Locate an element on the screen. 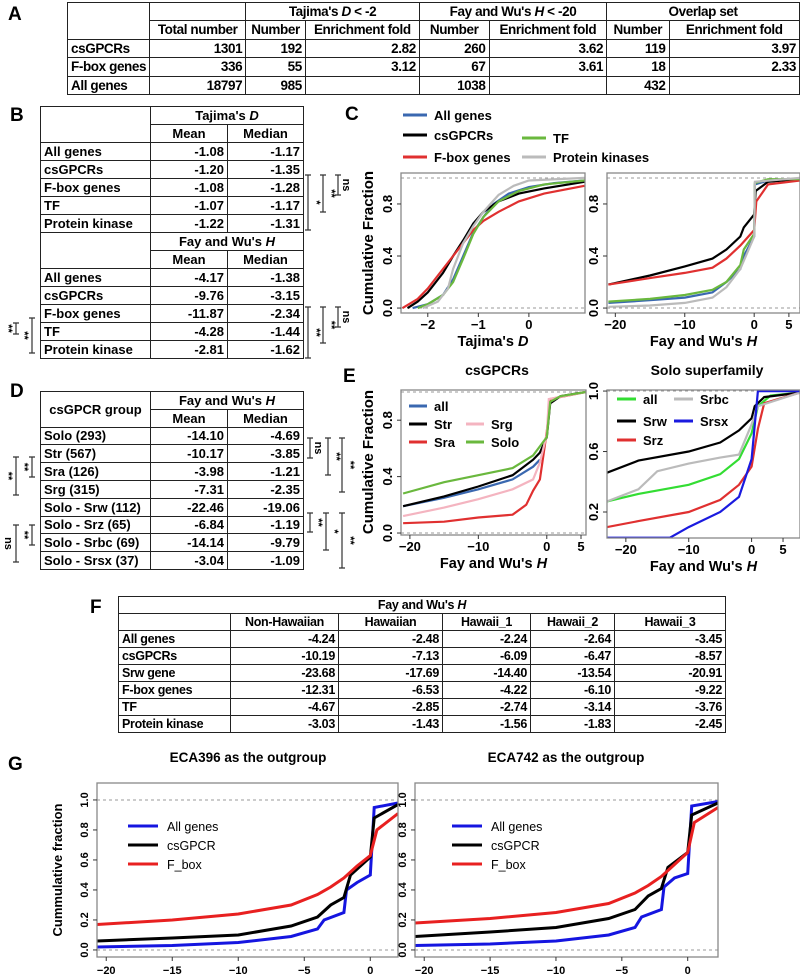  cell-value: -1.83 is located at coordinates (572, 724).